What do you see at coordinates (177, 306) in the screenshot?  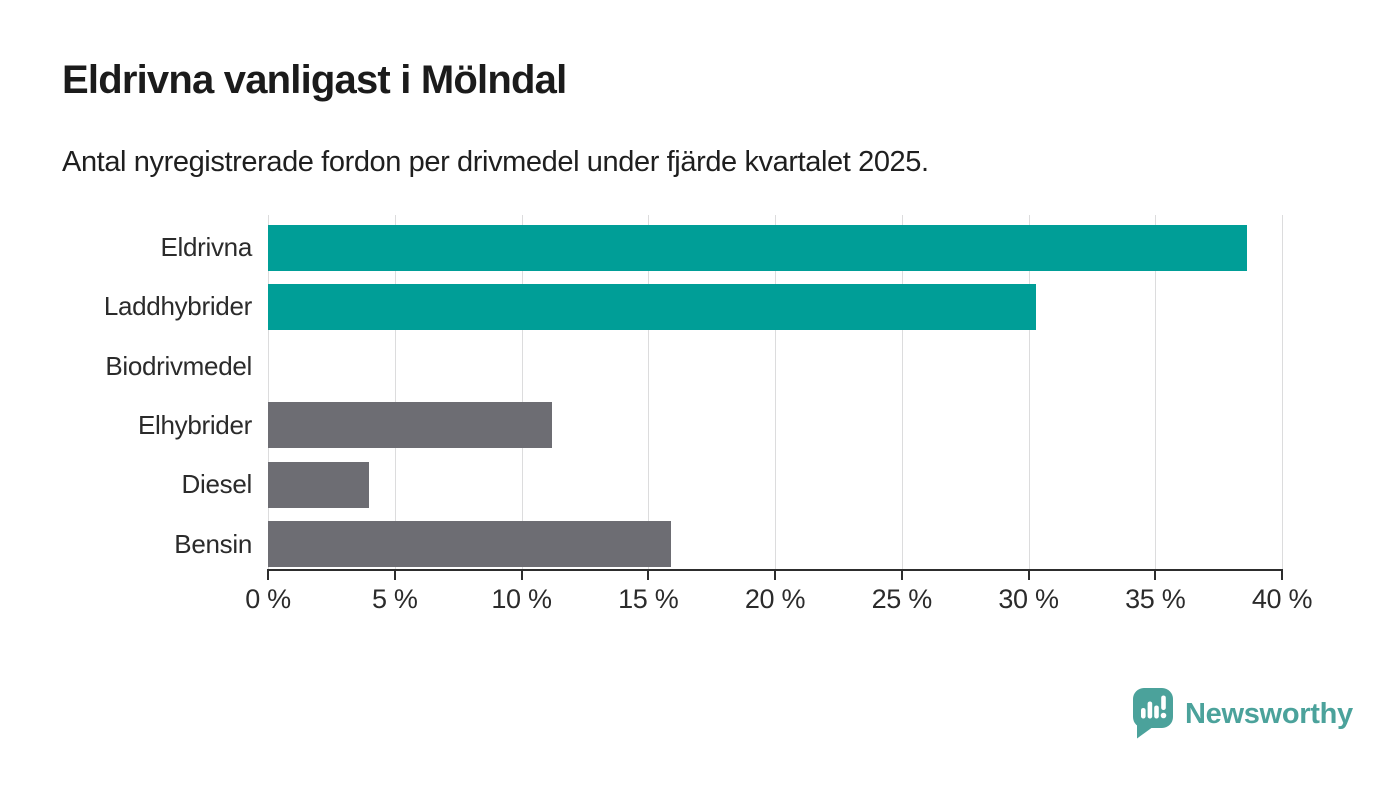 I see `category-label: Laddhybrider` at bounding box center [177, 306].